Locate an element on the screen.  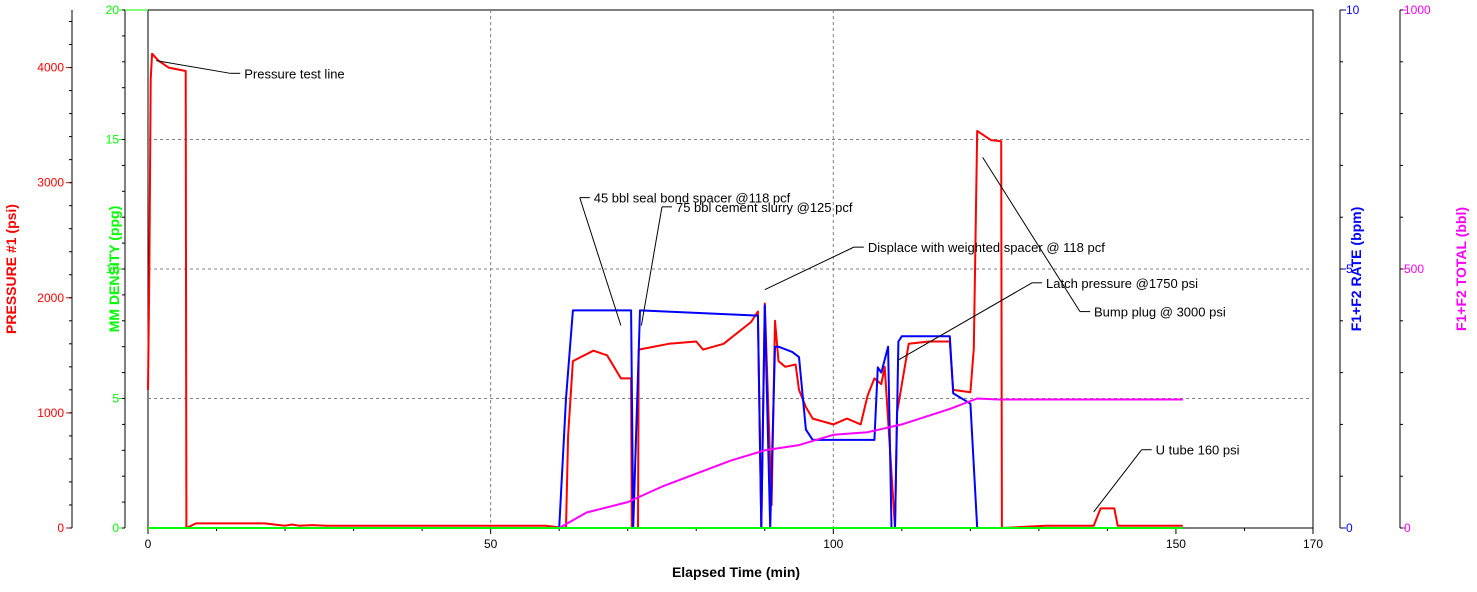
rate-tick-label: 10 is located at coordinates (1353, 10).